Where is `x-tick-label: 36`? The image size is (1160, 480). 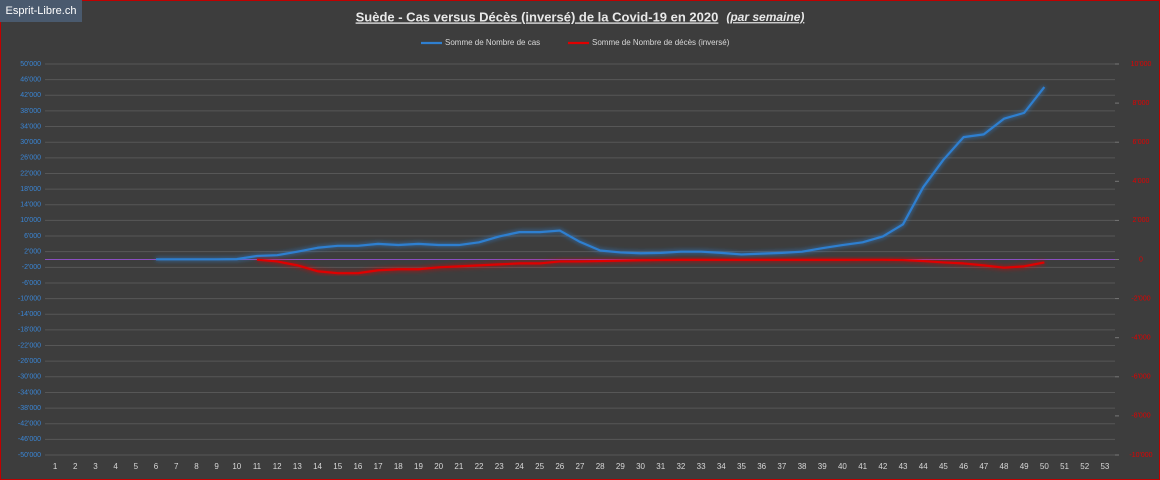 x-tick-label: 36 is located at coordinates (761, 466).